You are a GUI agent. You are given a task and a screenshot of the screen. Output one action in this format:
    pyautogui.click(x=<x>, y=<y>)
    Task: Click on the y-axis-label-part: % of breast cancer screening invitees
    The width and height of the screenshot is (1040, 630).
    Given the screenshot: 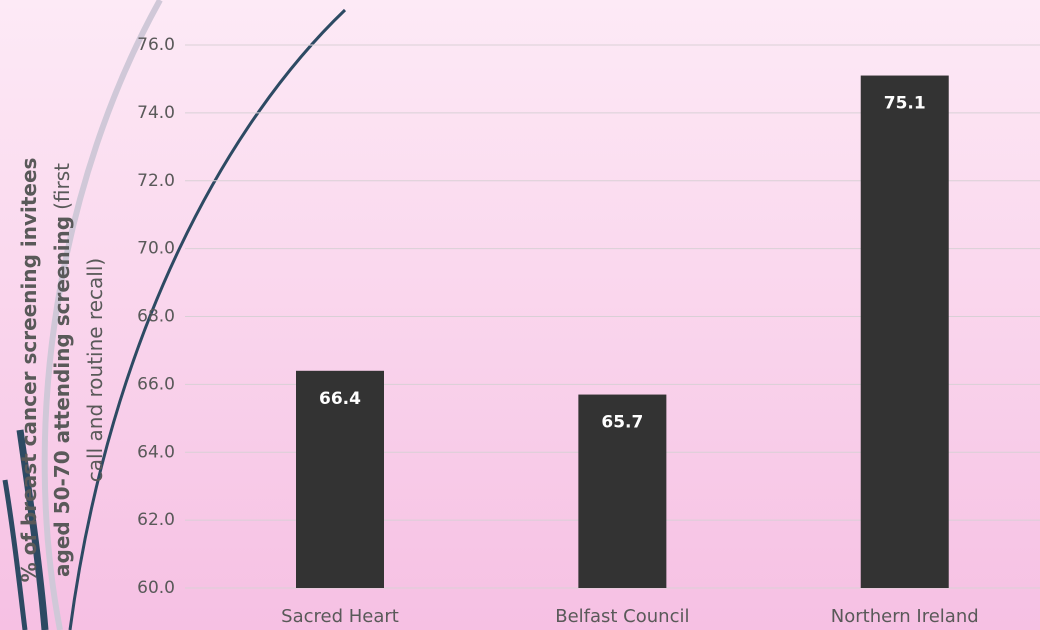 What is the action you would take?
    pyautogui.click(x=29, y=370)
    